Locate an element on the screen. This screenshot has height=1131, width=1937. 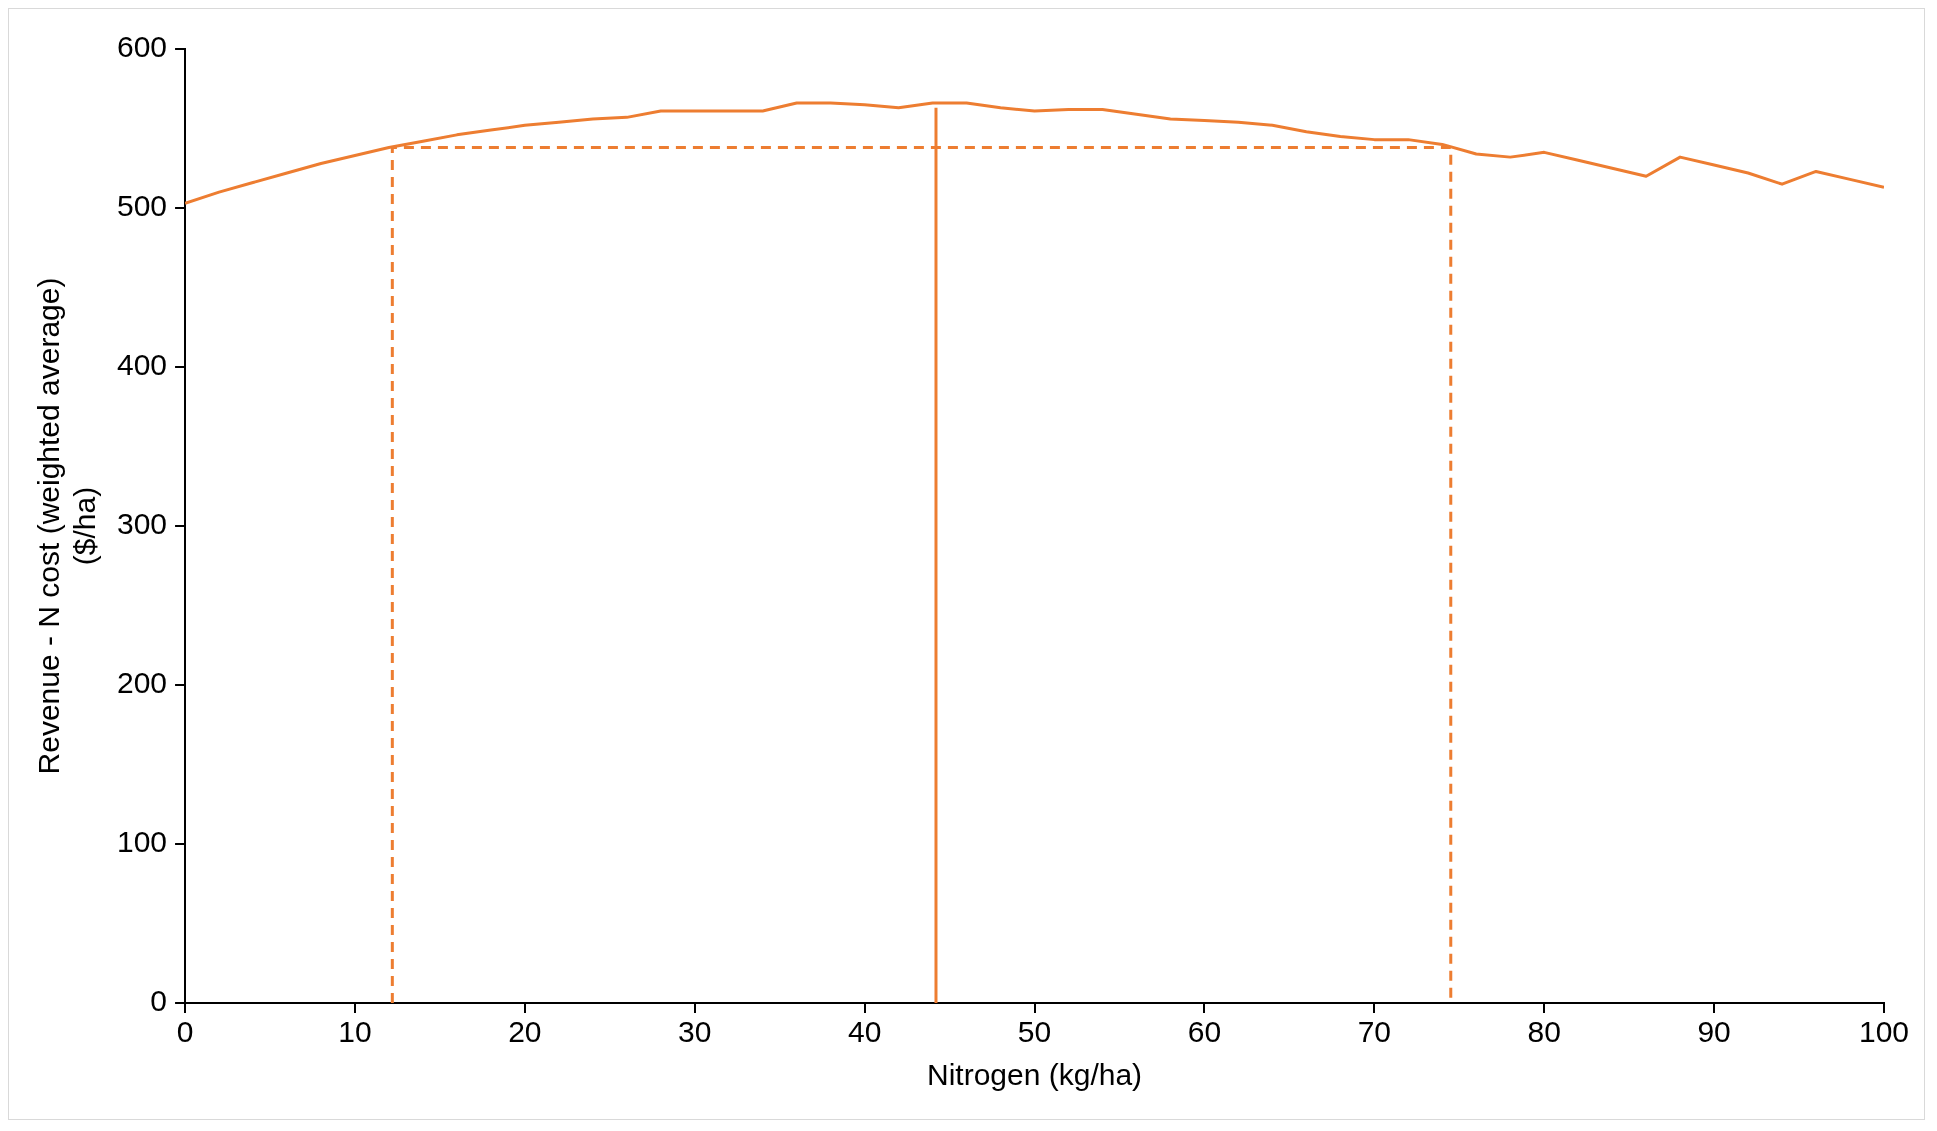
x-tick-label: 40 is located at coordinates (864, 1032).